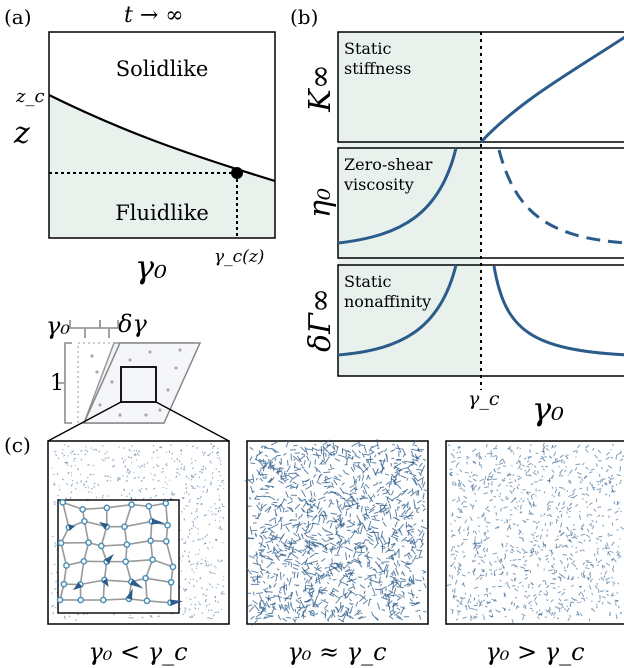  Describe the element at coordinates (535, 533) in the screenshot. I see `displacement-field-above` at that location.